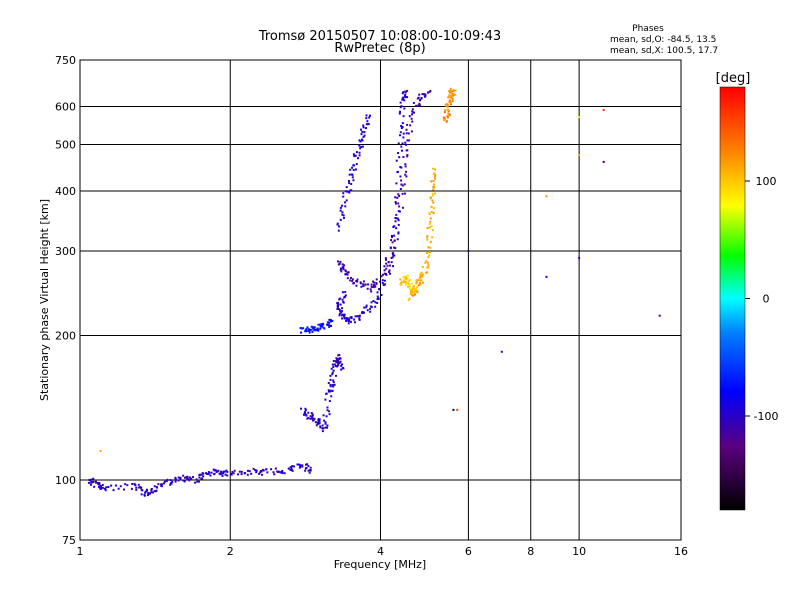  I want to click on x-tick-label: 4, so click(380, 551).